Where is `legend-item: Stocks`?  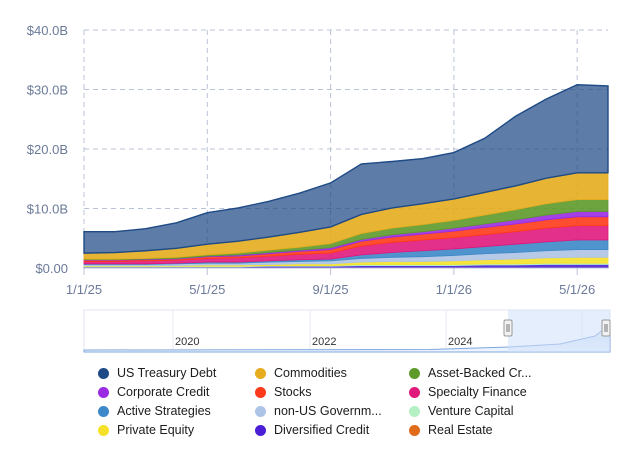 legend-item: Stocks is located at coordinates (283, 392).